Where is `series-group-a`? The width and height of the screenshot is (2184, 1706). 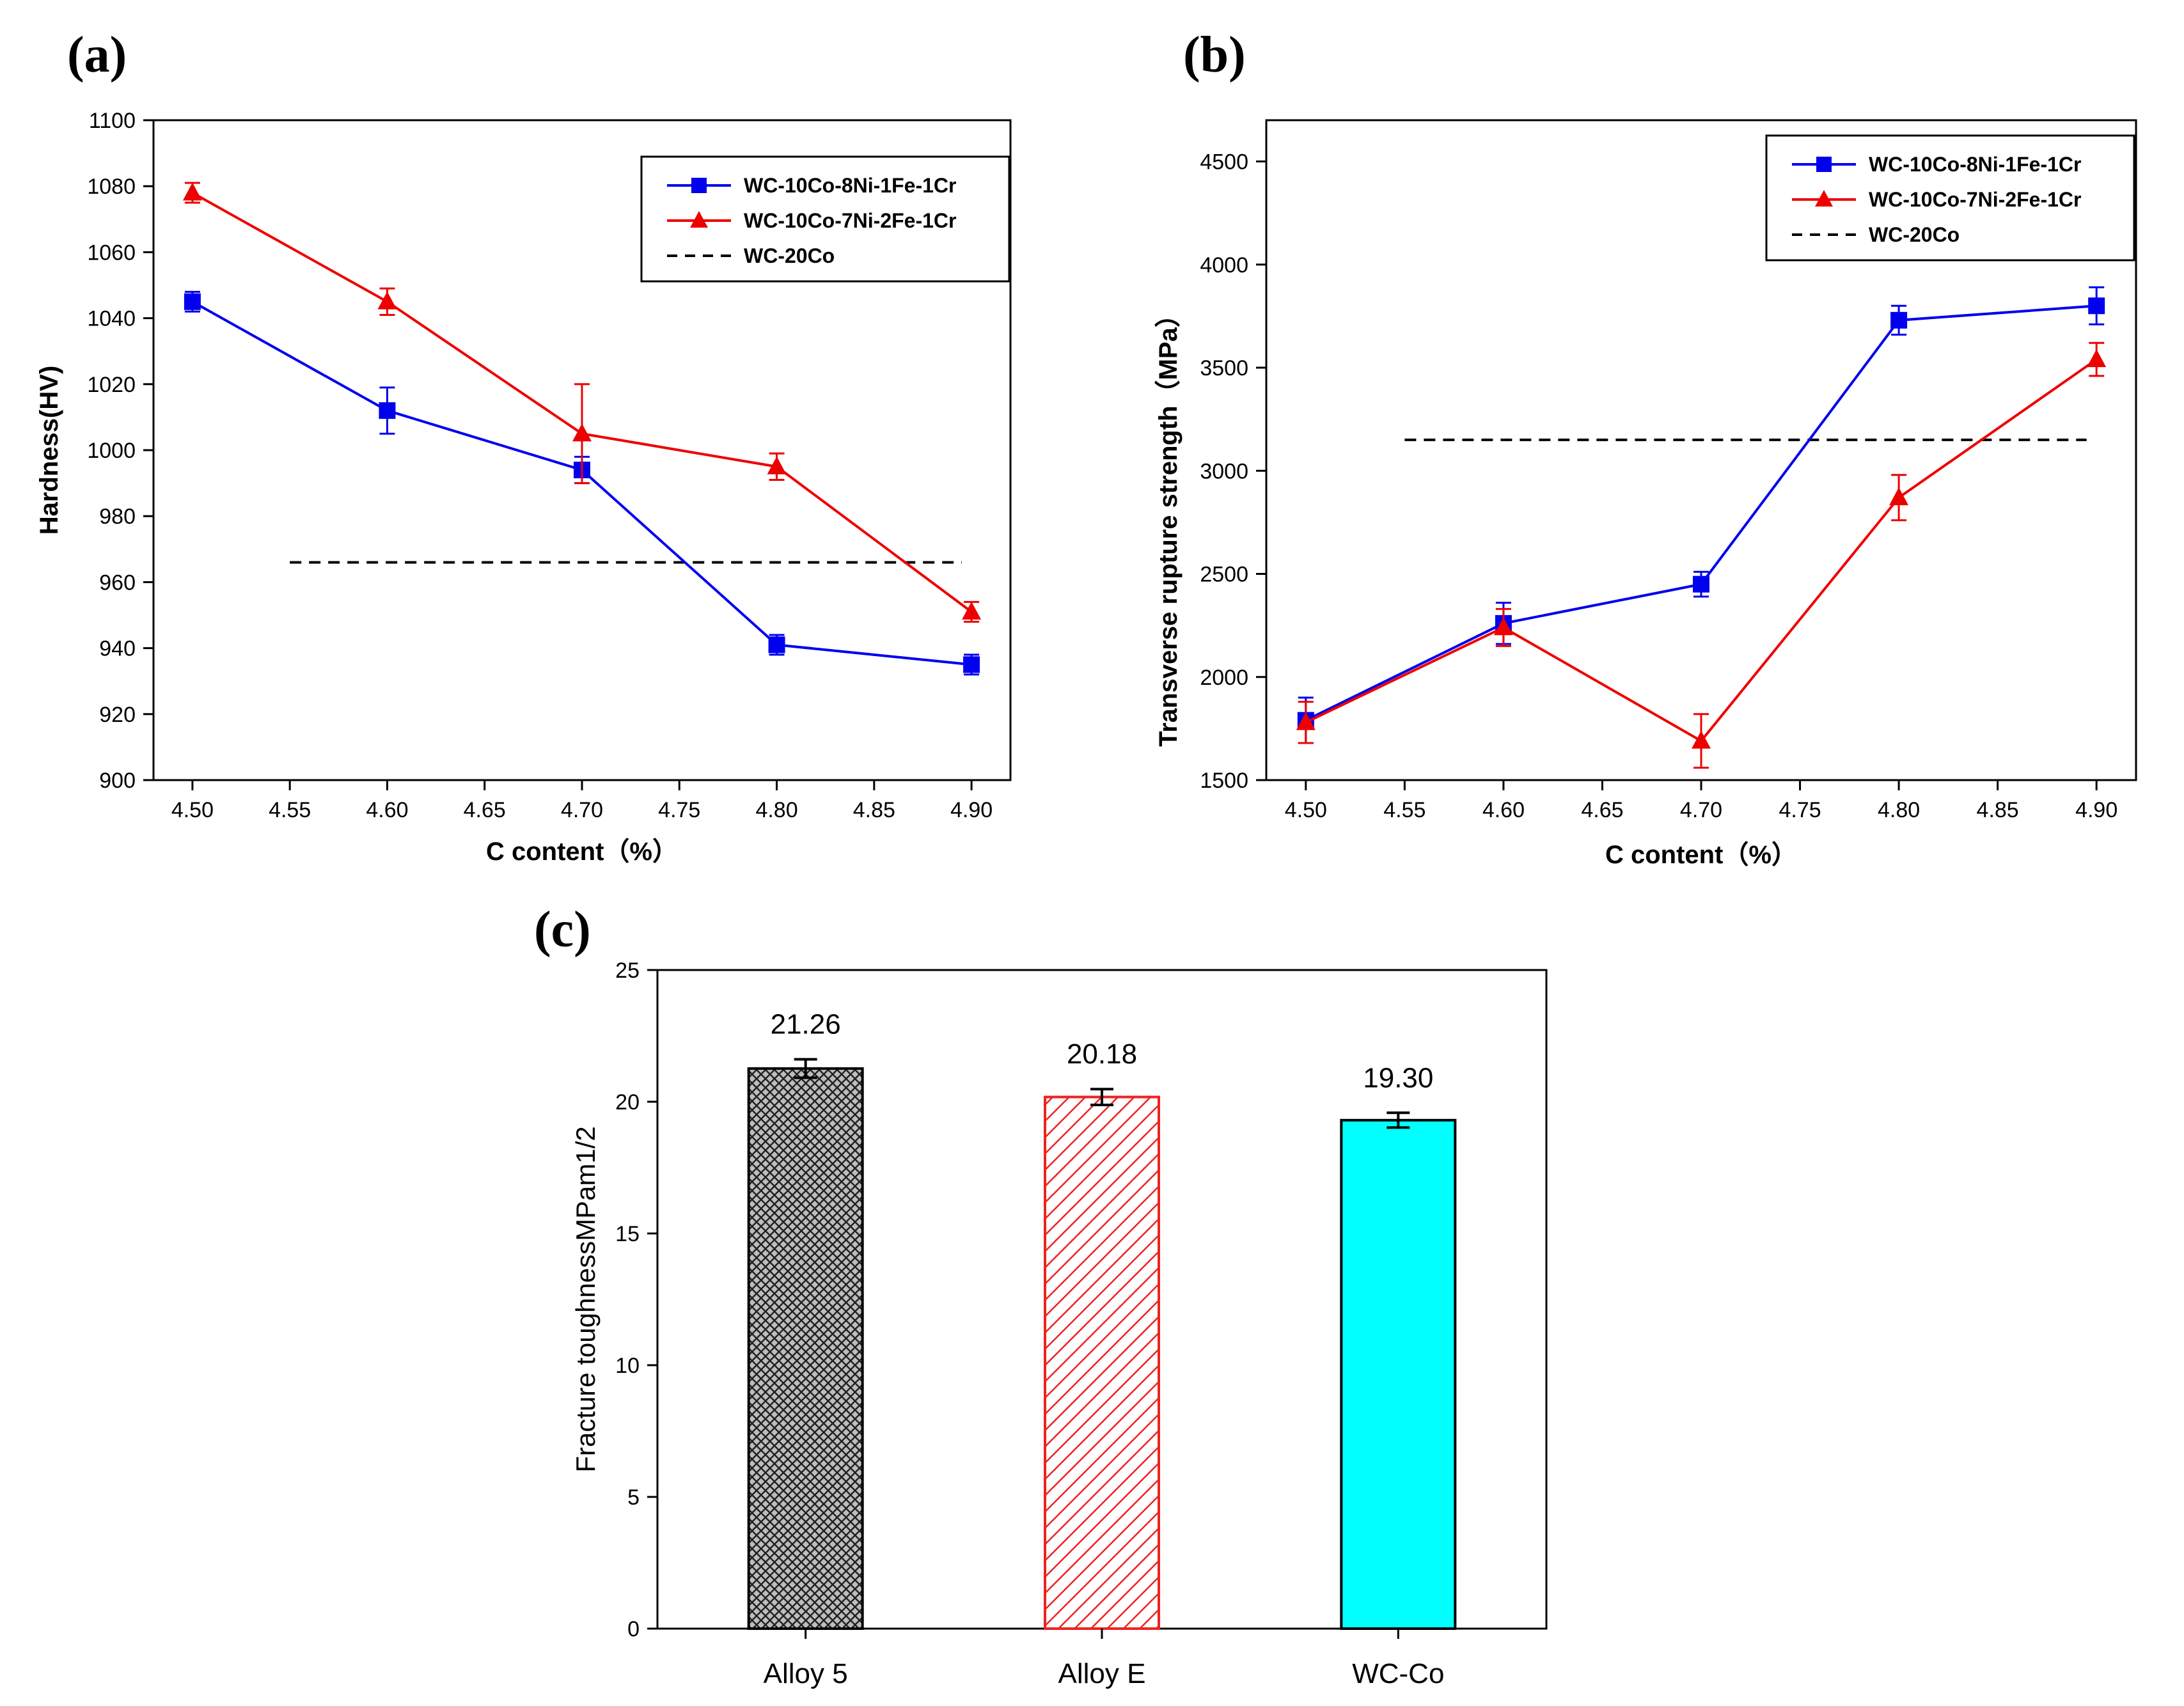
series-group-a is located at coordinates (582, 429).